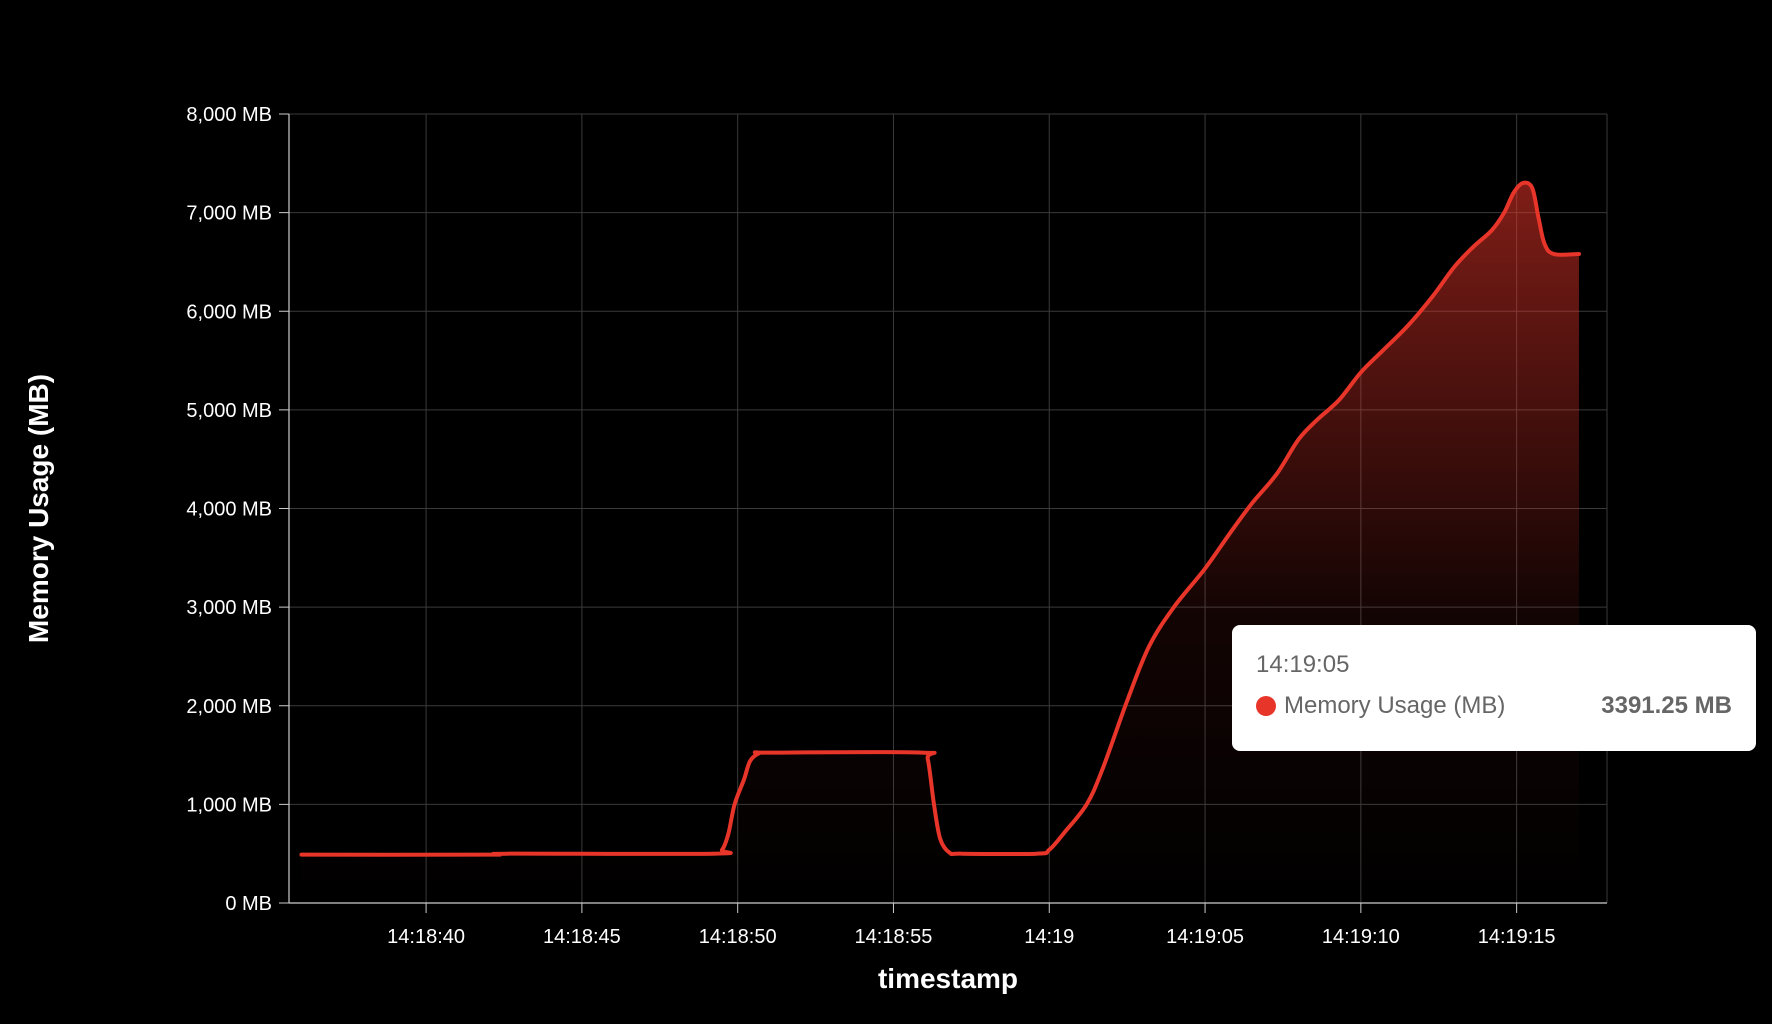  I want to click on y-tick-label: 6,000 MB, so click(229, 312).